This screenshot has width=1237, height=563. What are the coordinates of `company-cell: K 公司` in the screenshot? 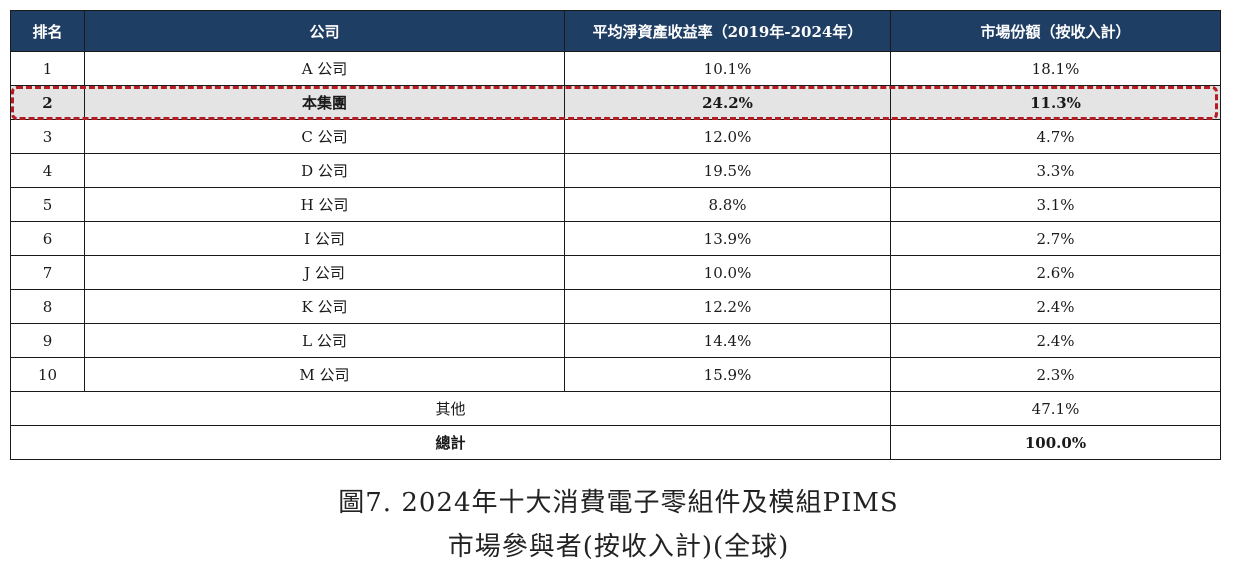 It's located at (324, 306).